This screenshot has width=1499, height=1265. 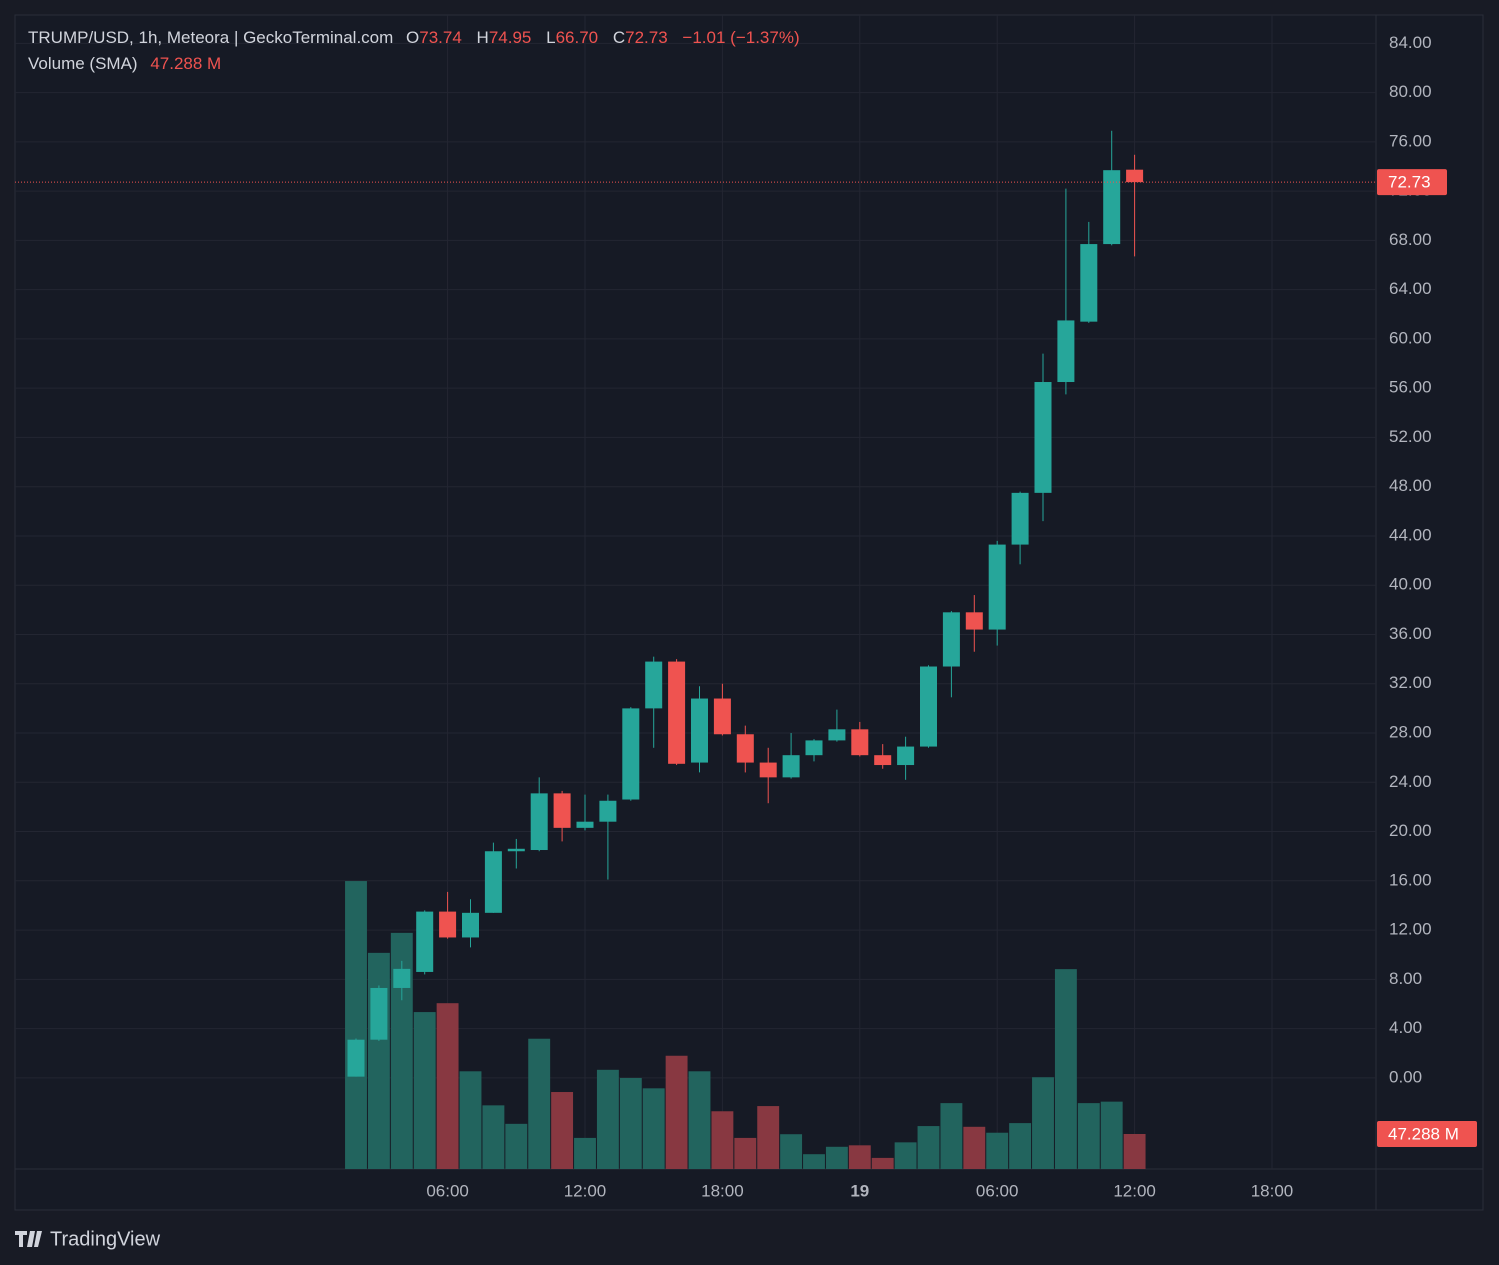 What do you see at coordinates (1410, 288) in the screenshot?
I see `y-tick-label: 64.00` at bounding box center [1410, 288].